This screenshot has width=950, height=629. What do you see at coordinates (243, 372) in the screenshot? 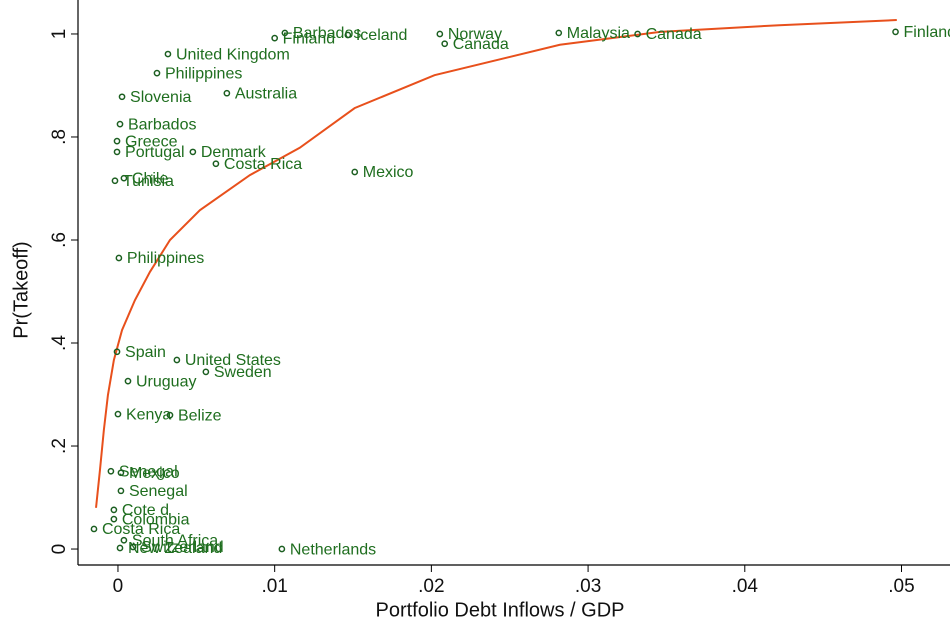
I see `point-label: Sweden` at bounding box center [243, 372].